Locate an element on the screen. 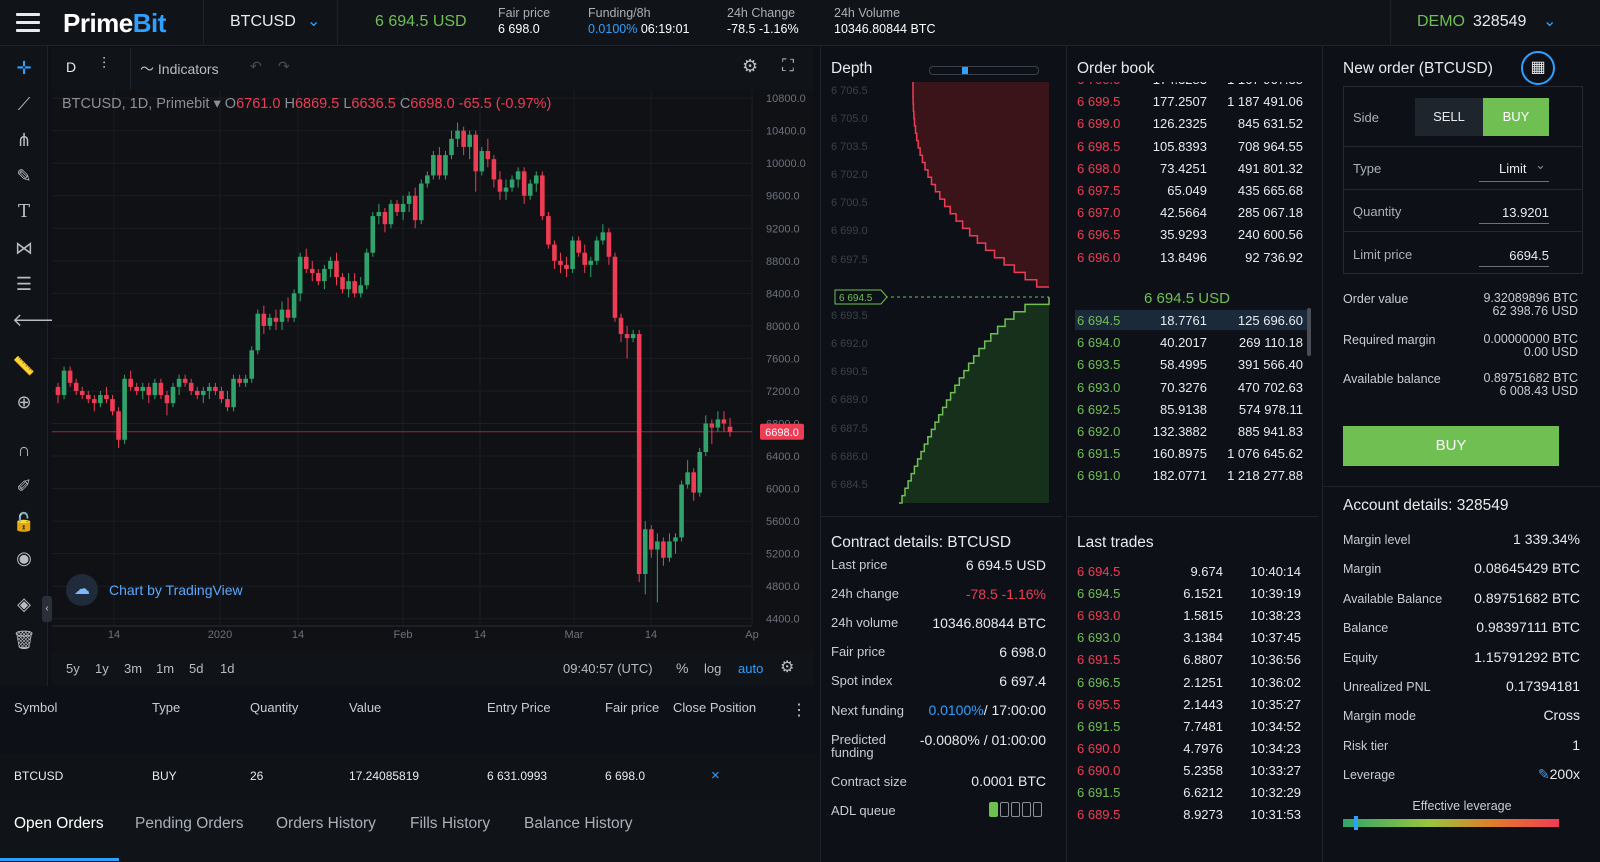  order-book-row: 6 697.5 65.049 435 665.68 is located at coordinates (1191, 190).